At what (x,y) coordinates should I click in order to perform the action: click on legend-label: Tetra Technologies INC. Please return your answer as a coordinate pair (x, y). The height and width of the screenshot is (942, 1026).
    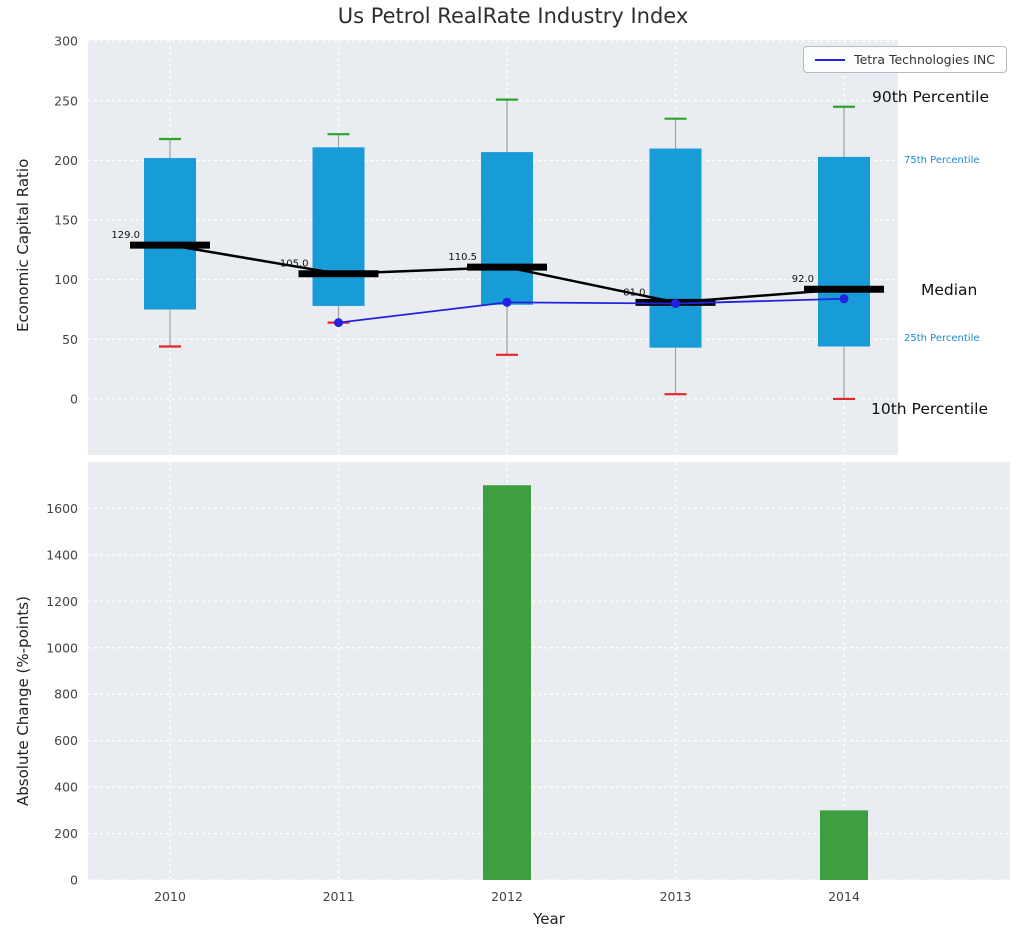
    Looking at the image, I should click on (924, 59).